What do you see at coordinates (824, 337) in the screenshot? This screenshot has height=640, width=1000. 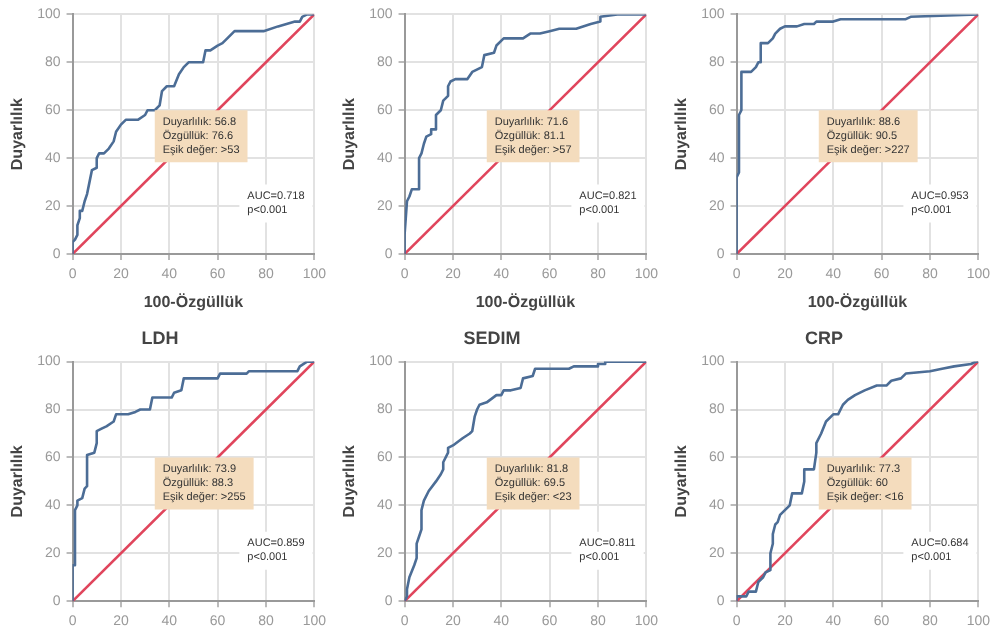 I see `chart-title: CRP` at bounding box center [824, 337].